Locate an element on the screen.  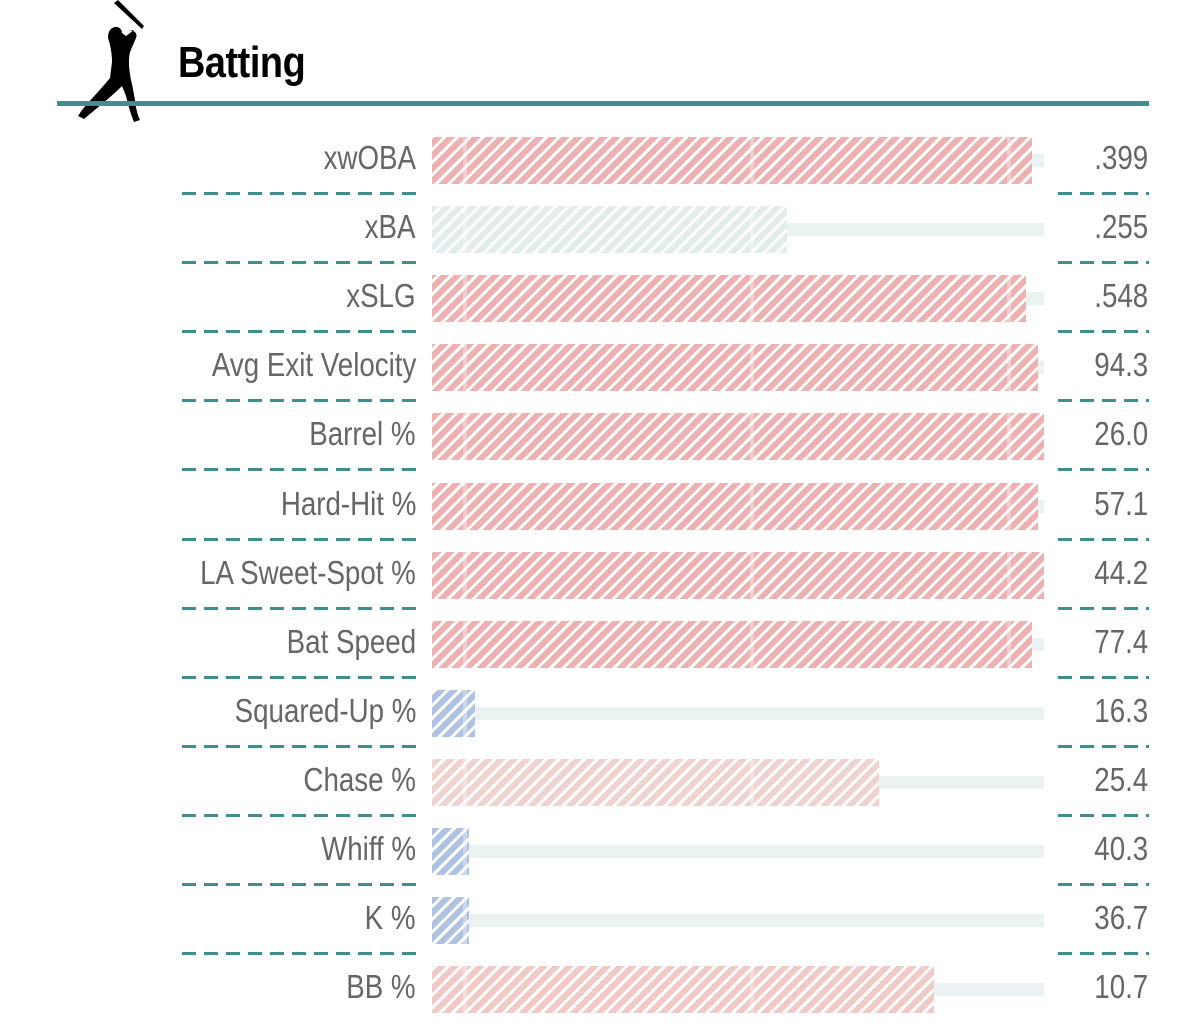
metric-row: xSLG .548 is located at coordinates (601, 298).